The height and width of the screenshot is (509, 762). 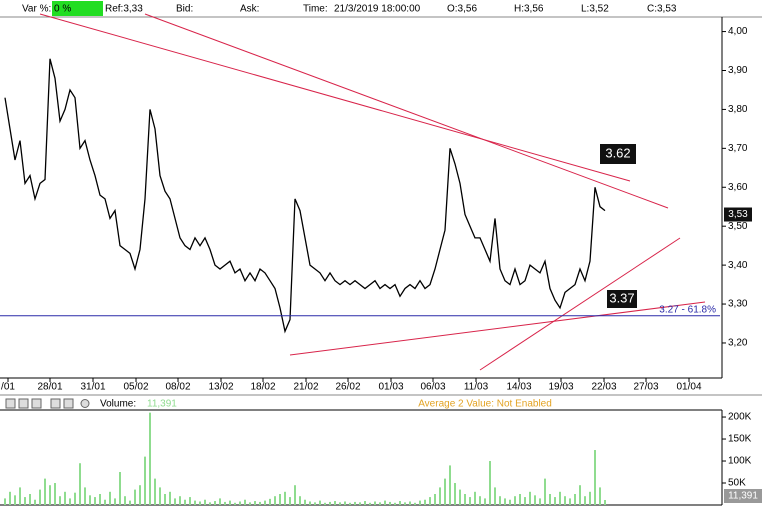 I want to click on close-button, so click(x=36, y=403).